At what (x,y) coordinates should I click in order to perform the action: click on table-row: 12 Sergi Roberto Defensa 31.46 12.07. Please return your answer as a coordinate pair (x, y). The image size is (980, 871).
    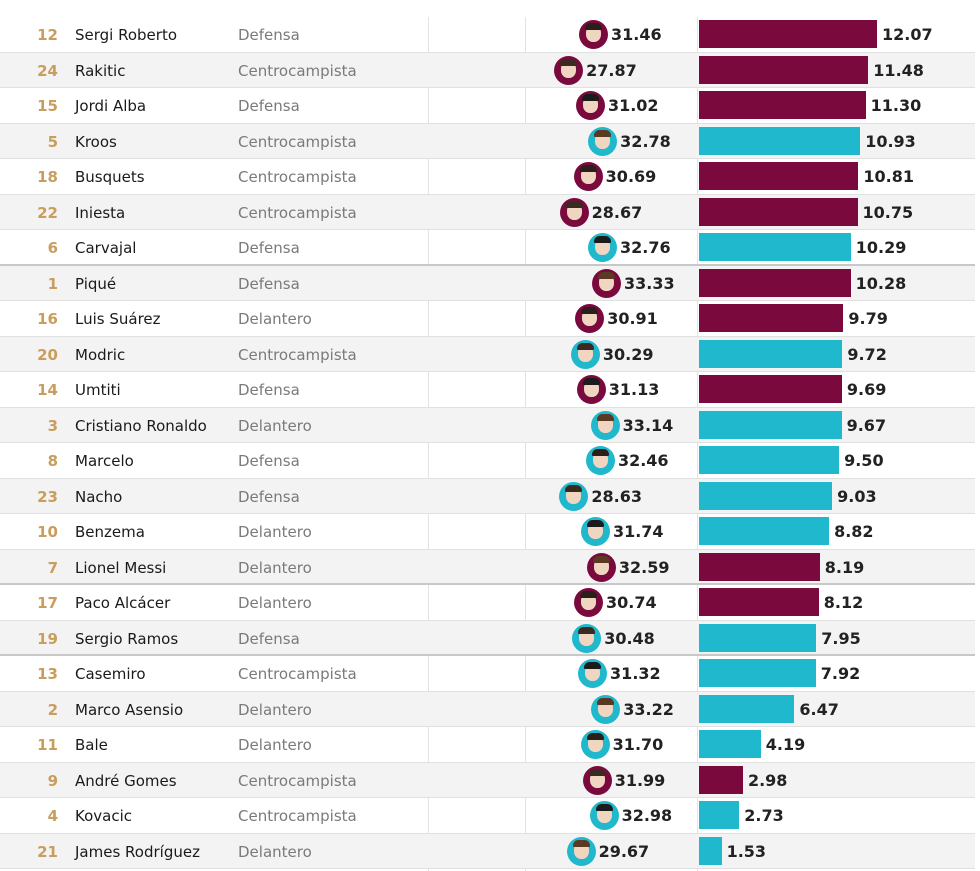
    Looking at the image, I should click on (487, 35).